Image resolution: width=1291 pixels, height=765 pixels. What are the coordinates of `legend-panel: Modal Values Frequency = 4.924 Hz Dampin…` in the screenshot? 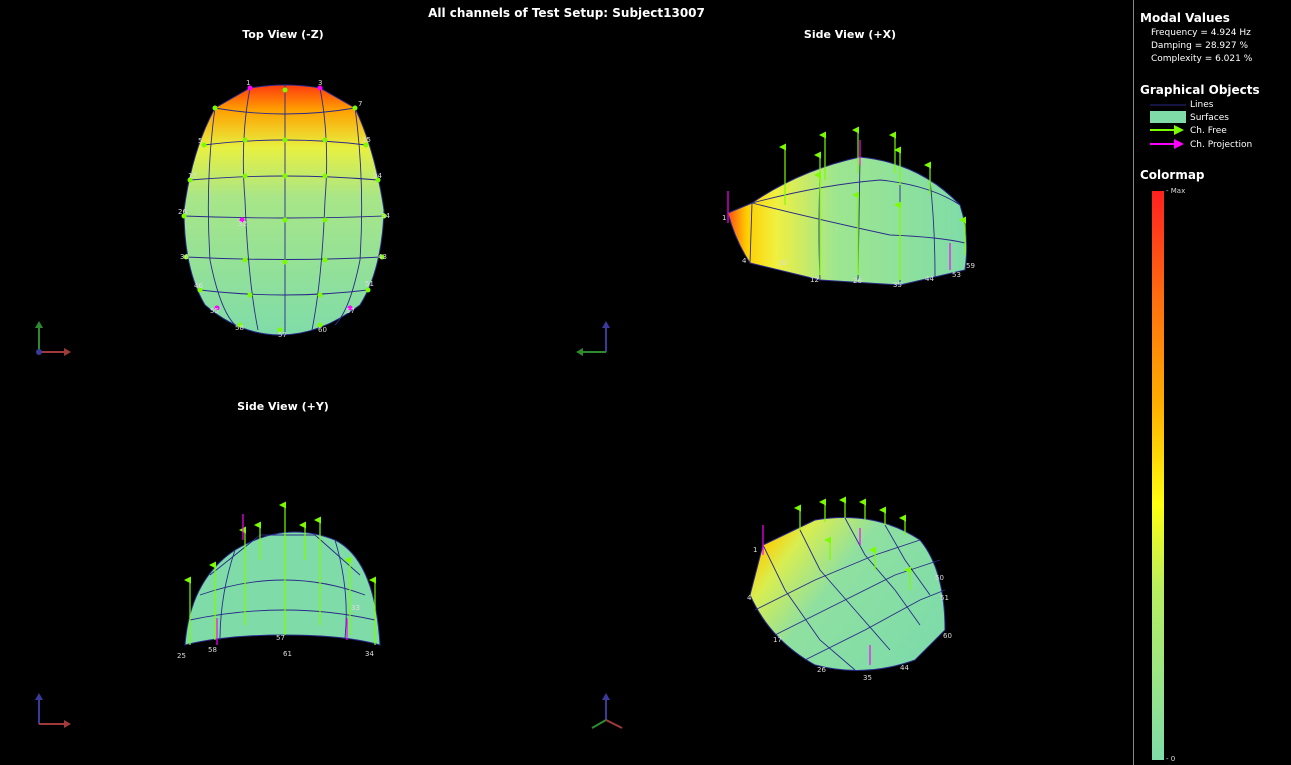 It's located at (1212, 382).